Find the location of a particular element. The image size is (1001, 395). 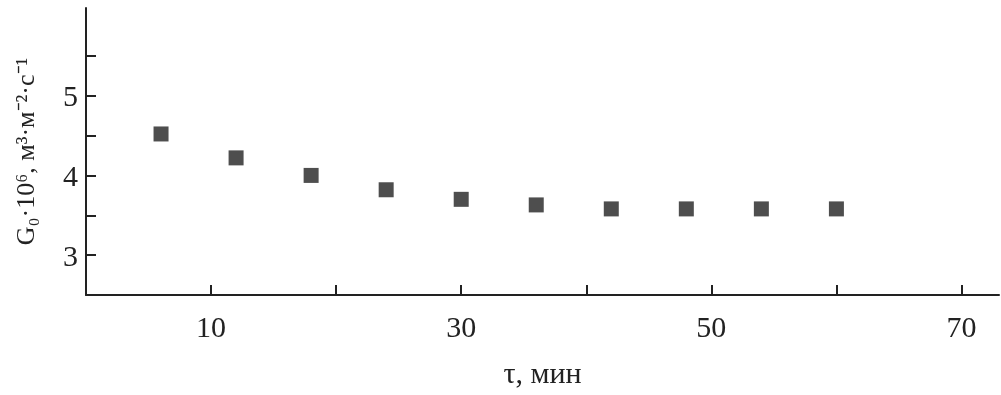

x-tick-label: 50 is located at coordinates (711, 326).